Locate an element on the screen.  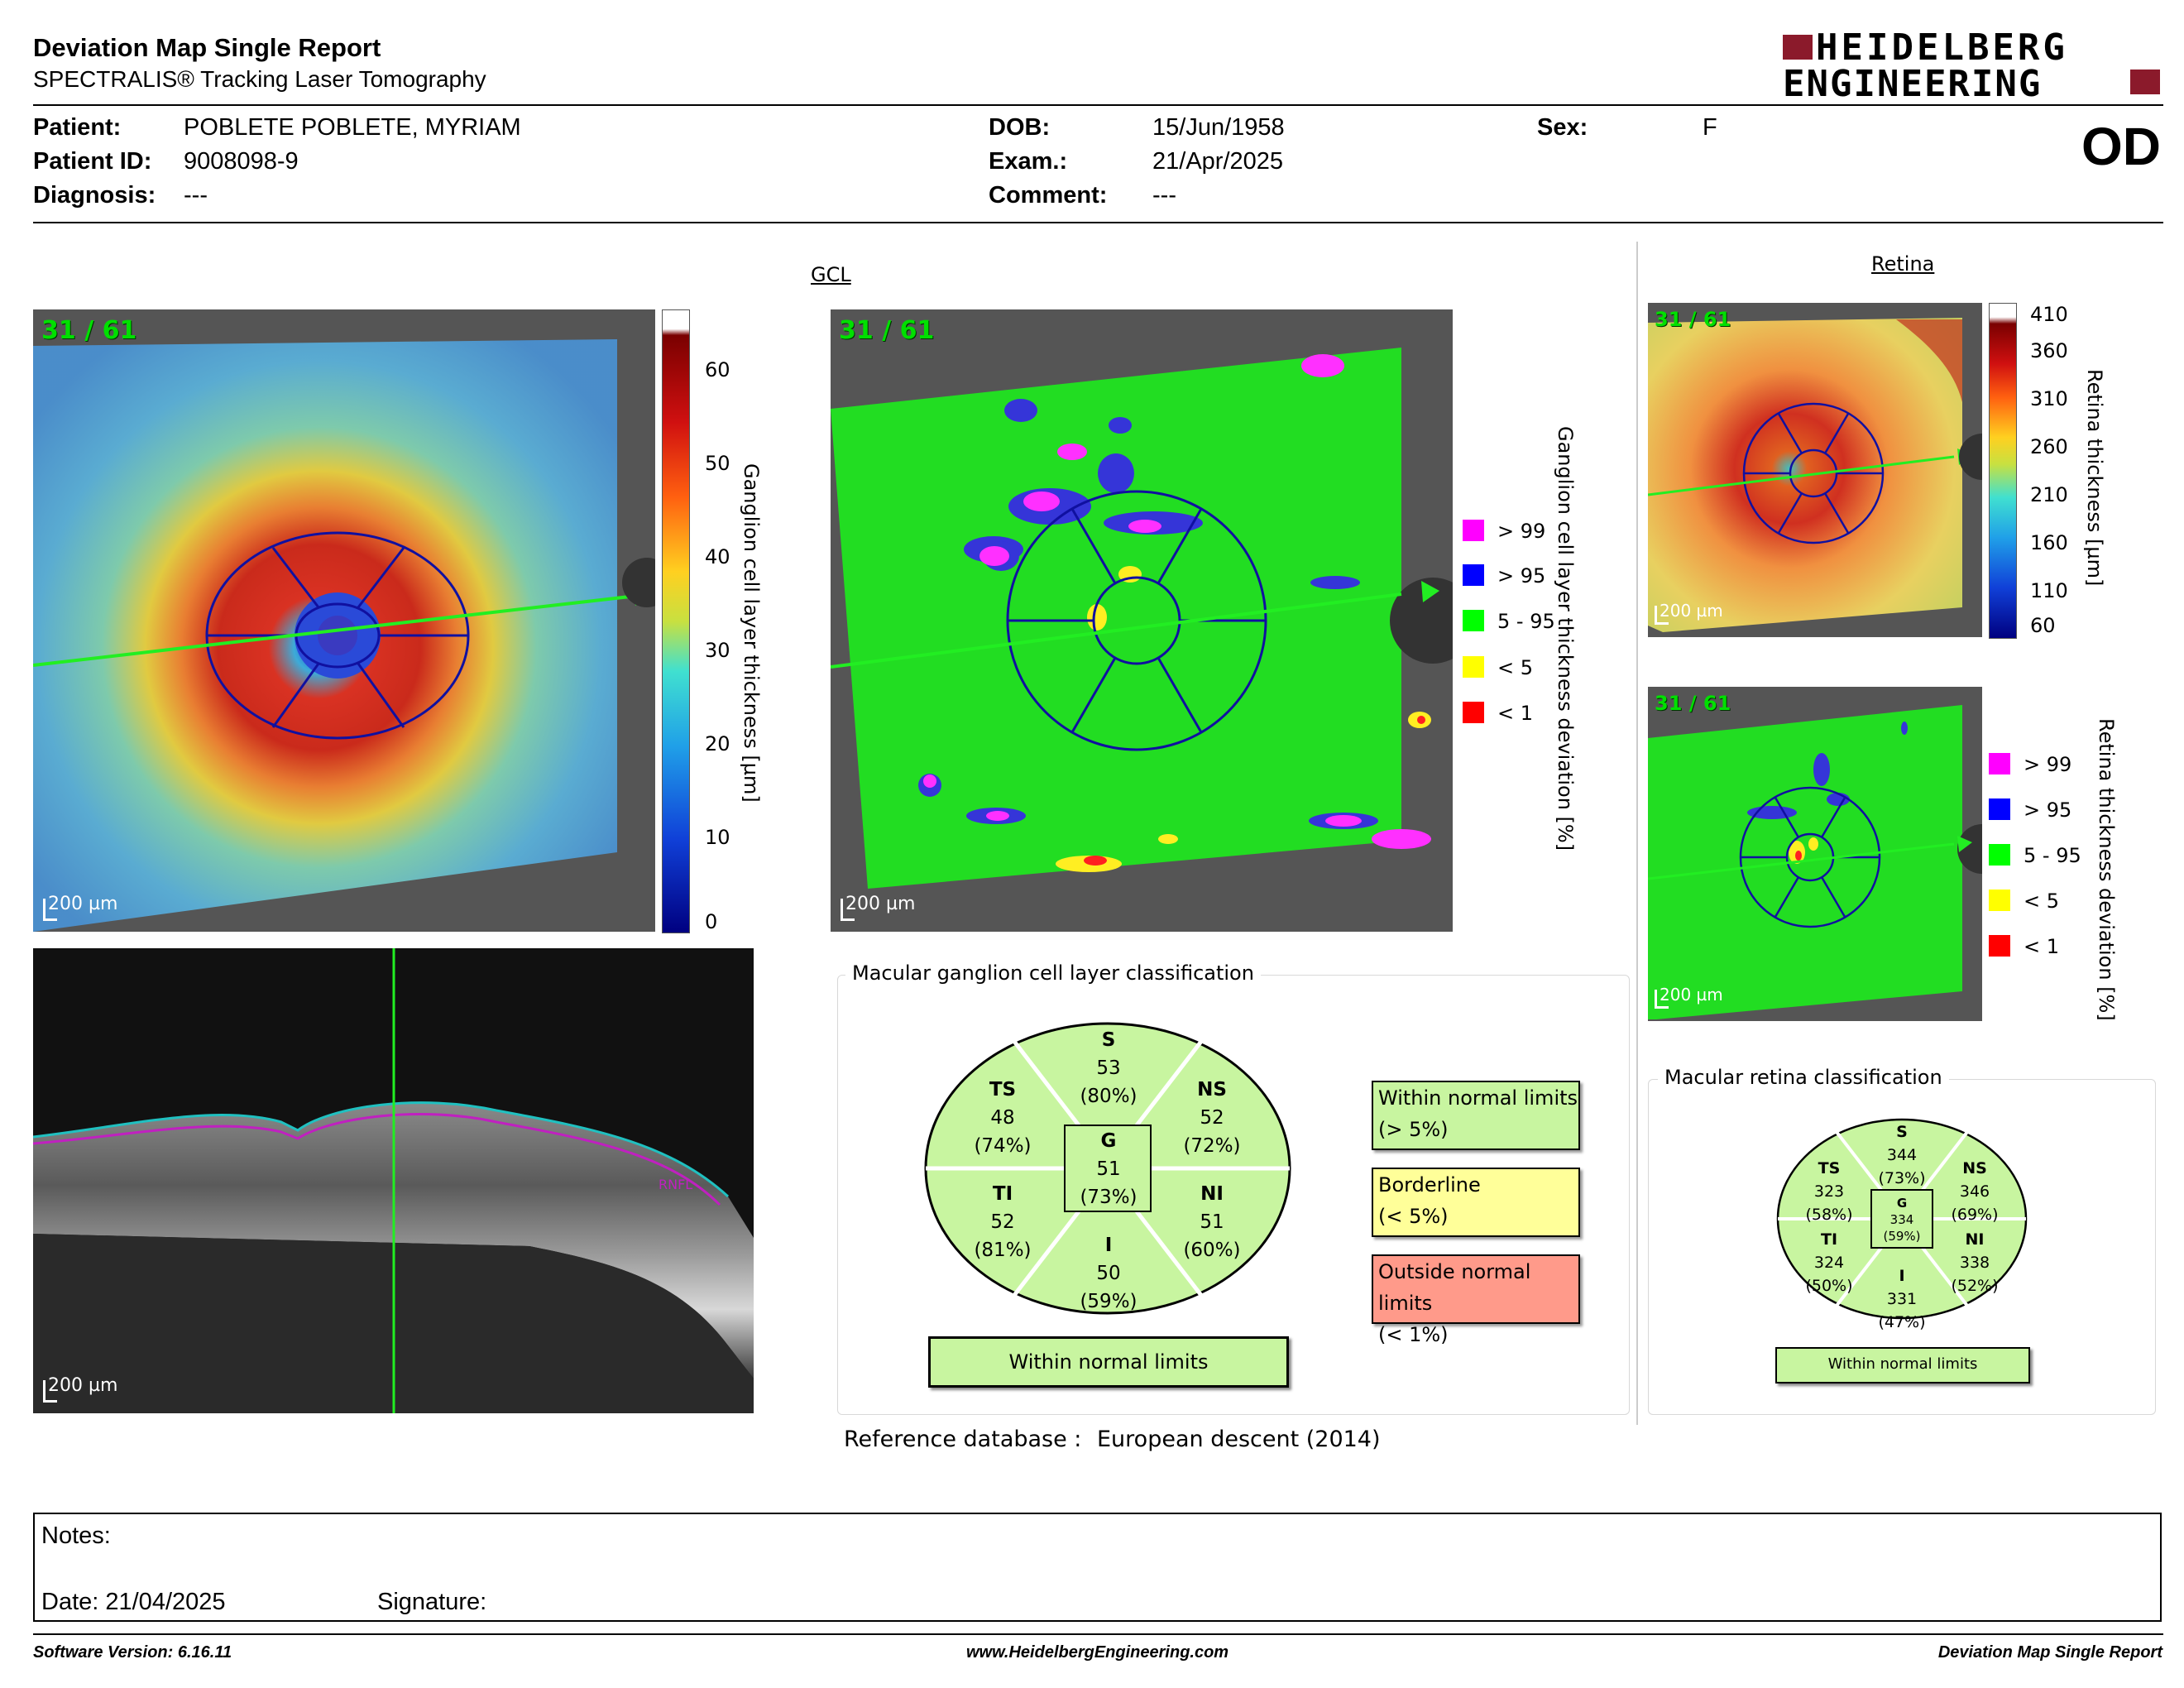
retina-sector-i-name: I is located at coordinates (1902, 1276).